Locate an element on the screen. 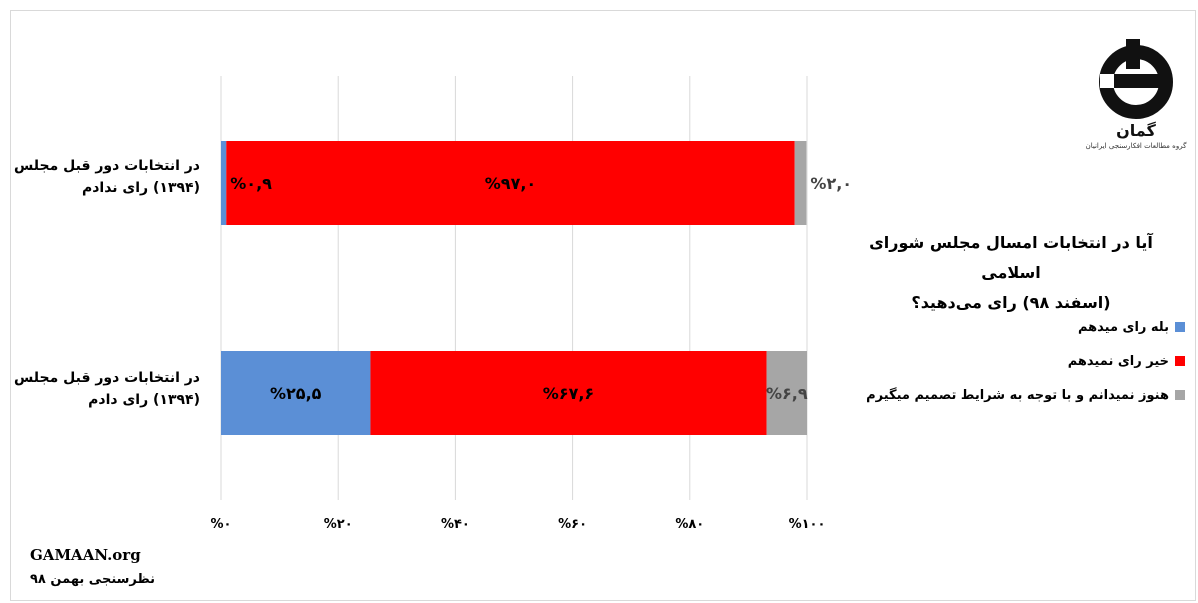 The width and height of the screenshot is (1198, 603). category-label-line: (۱۳۹۴) رای ندادم is located at coordinates (140, 188).